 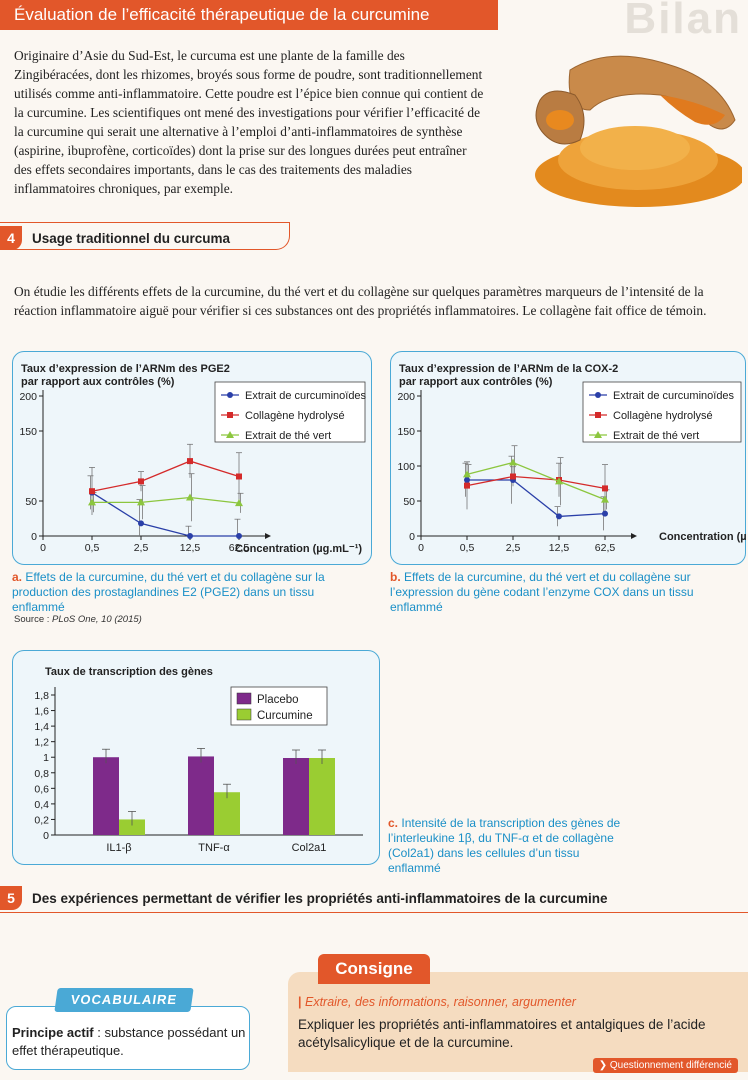 I want to click on x-tick-label: 62,5, so click(x=605, y=548).